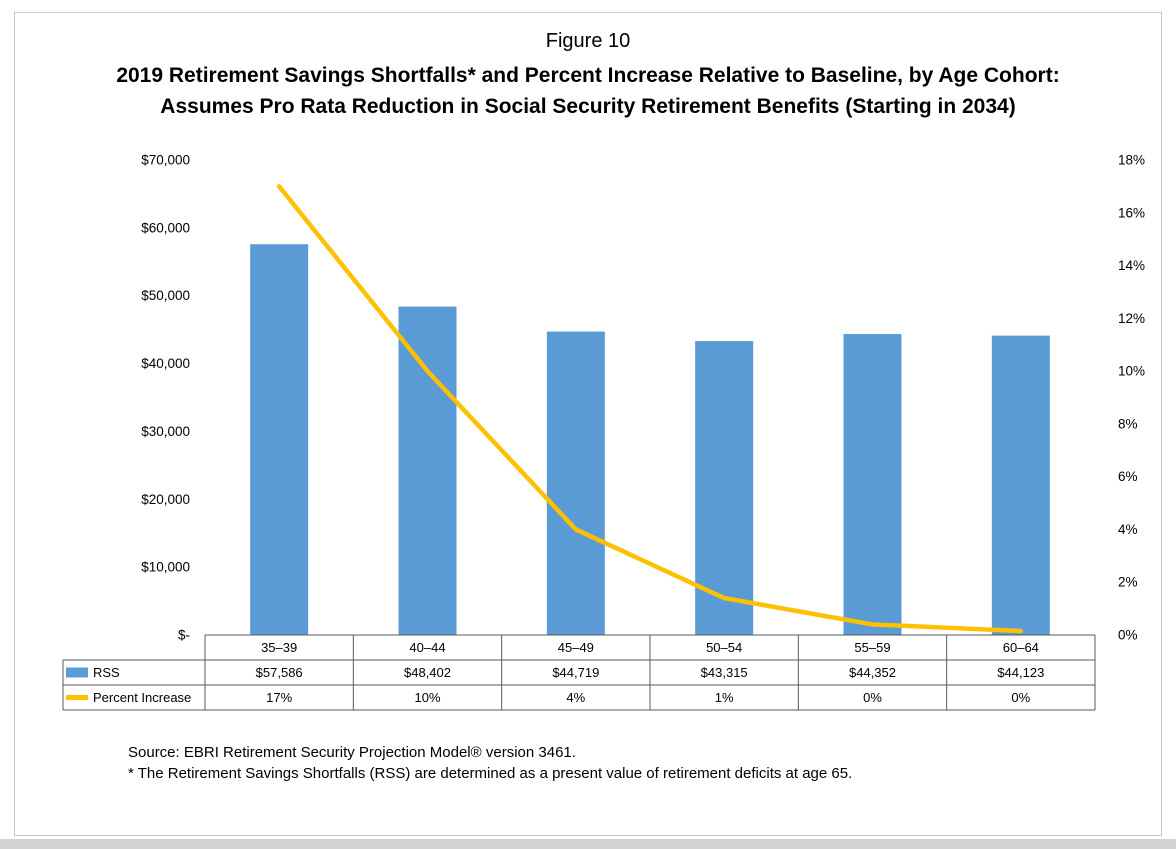 Image resolution: width=1176 pixels, height=849 pixels. Describe the element at coordinates (1131, 265) in the screenshot. I see `right-axis-tick-label: 14%` at that location.